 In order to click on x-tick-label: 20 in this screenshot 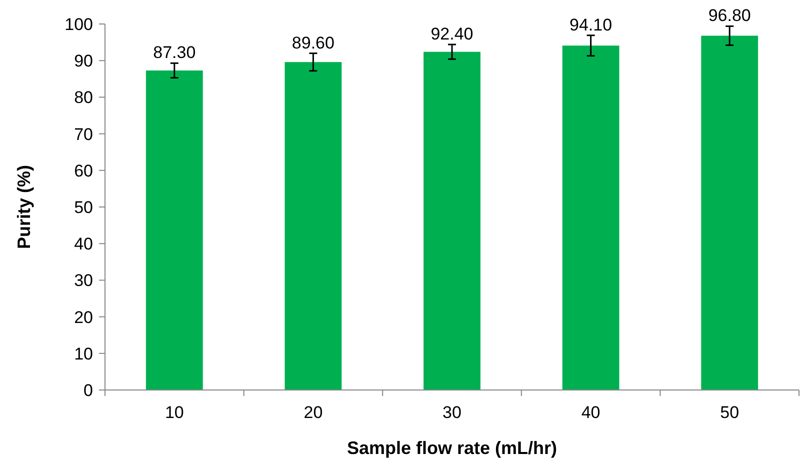, I will do `click(313, 412)`.